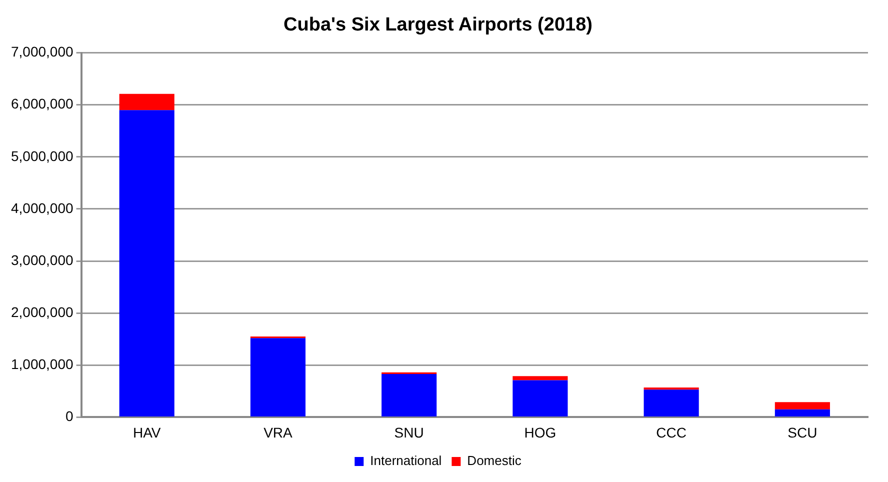  Describe the element at coordinates (42, 312) in the screenshot. I see `y-tick-label: 2,000,000` at that location.